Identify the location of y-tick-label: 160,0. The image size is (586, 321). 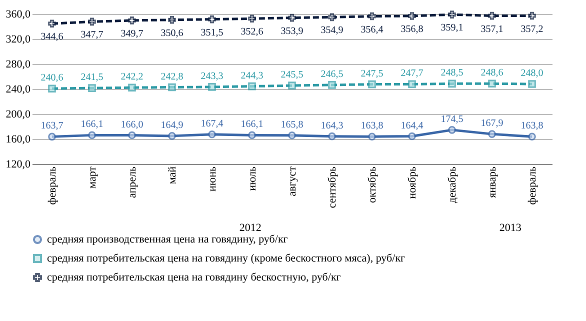
(18, 140).